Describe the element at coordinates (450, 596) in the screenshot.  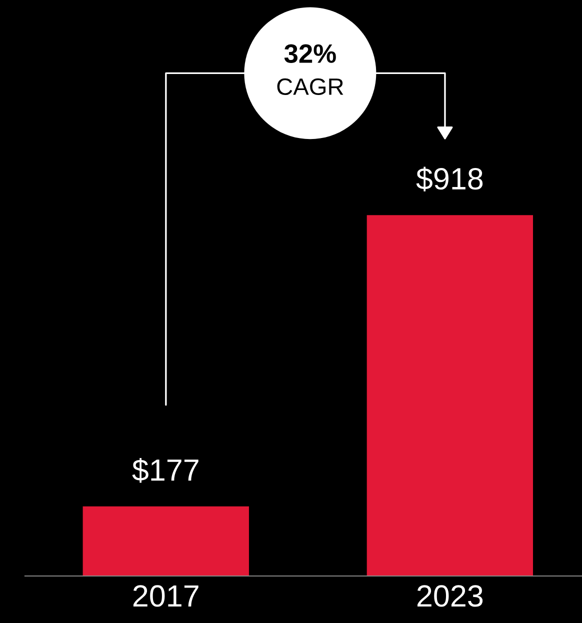
I see `x-tick-label: 2023` at that location.